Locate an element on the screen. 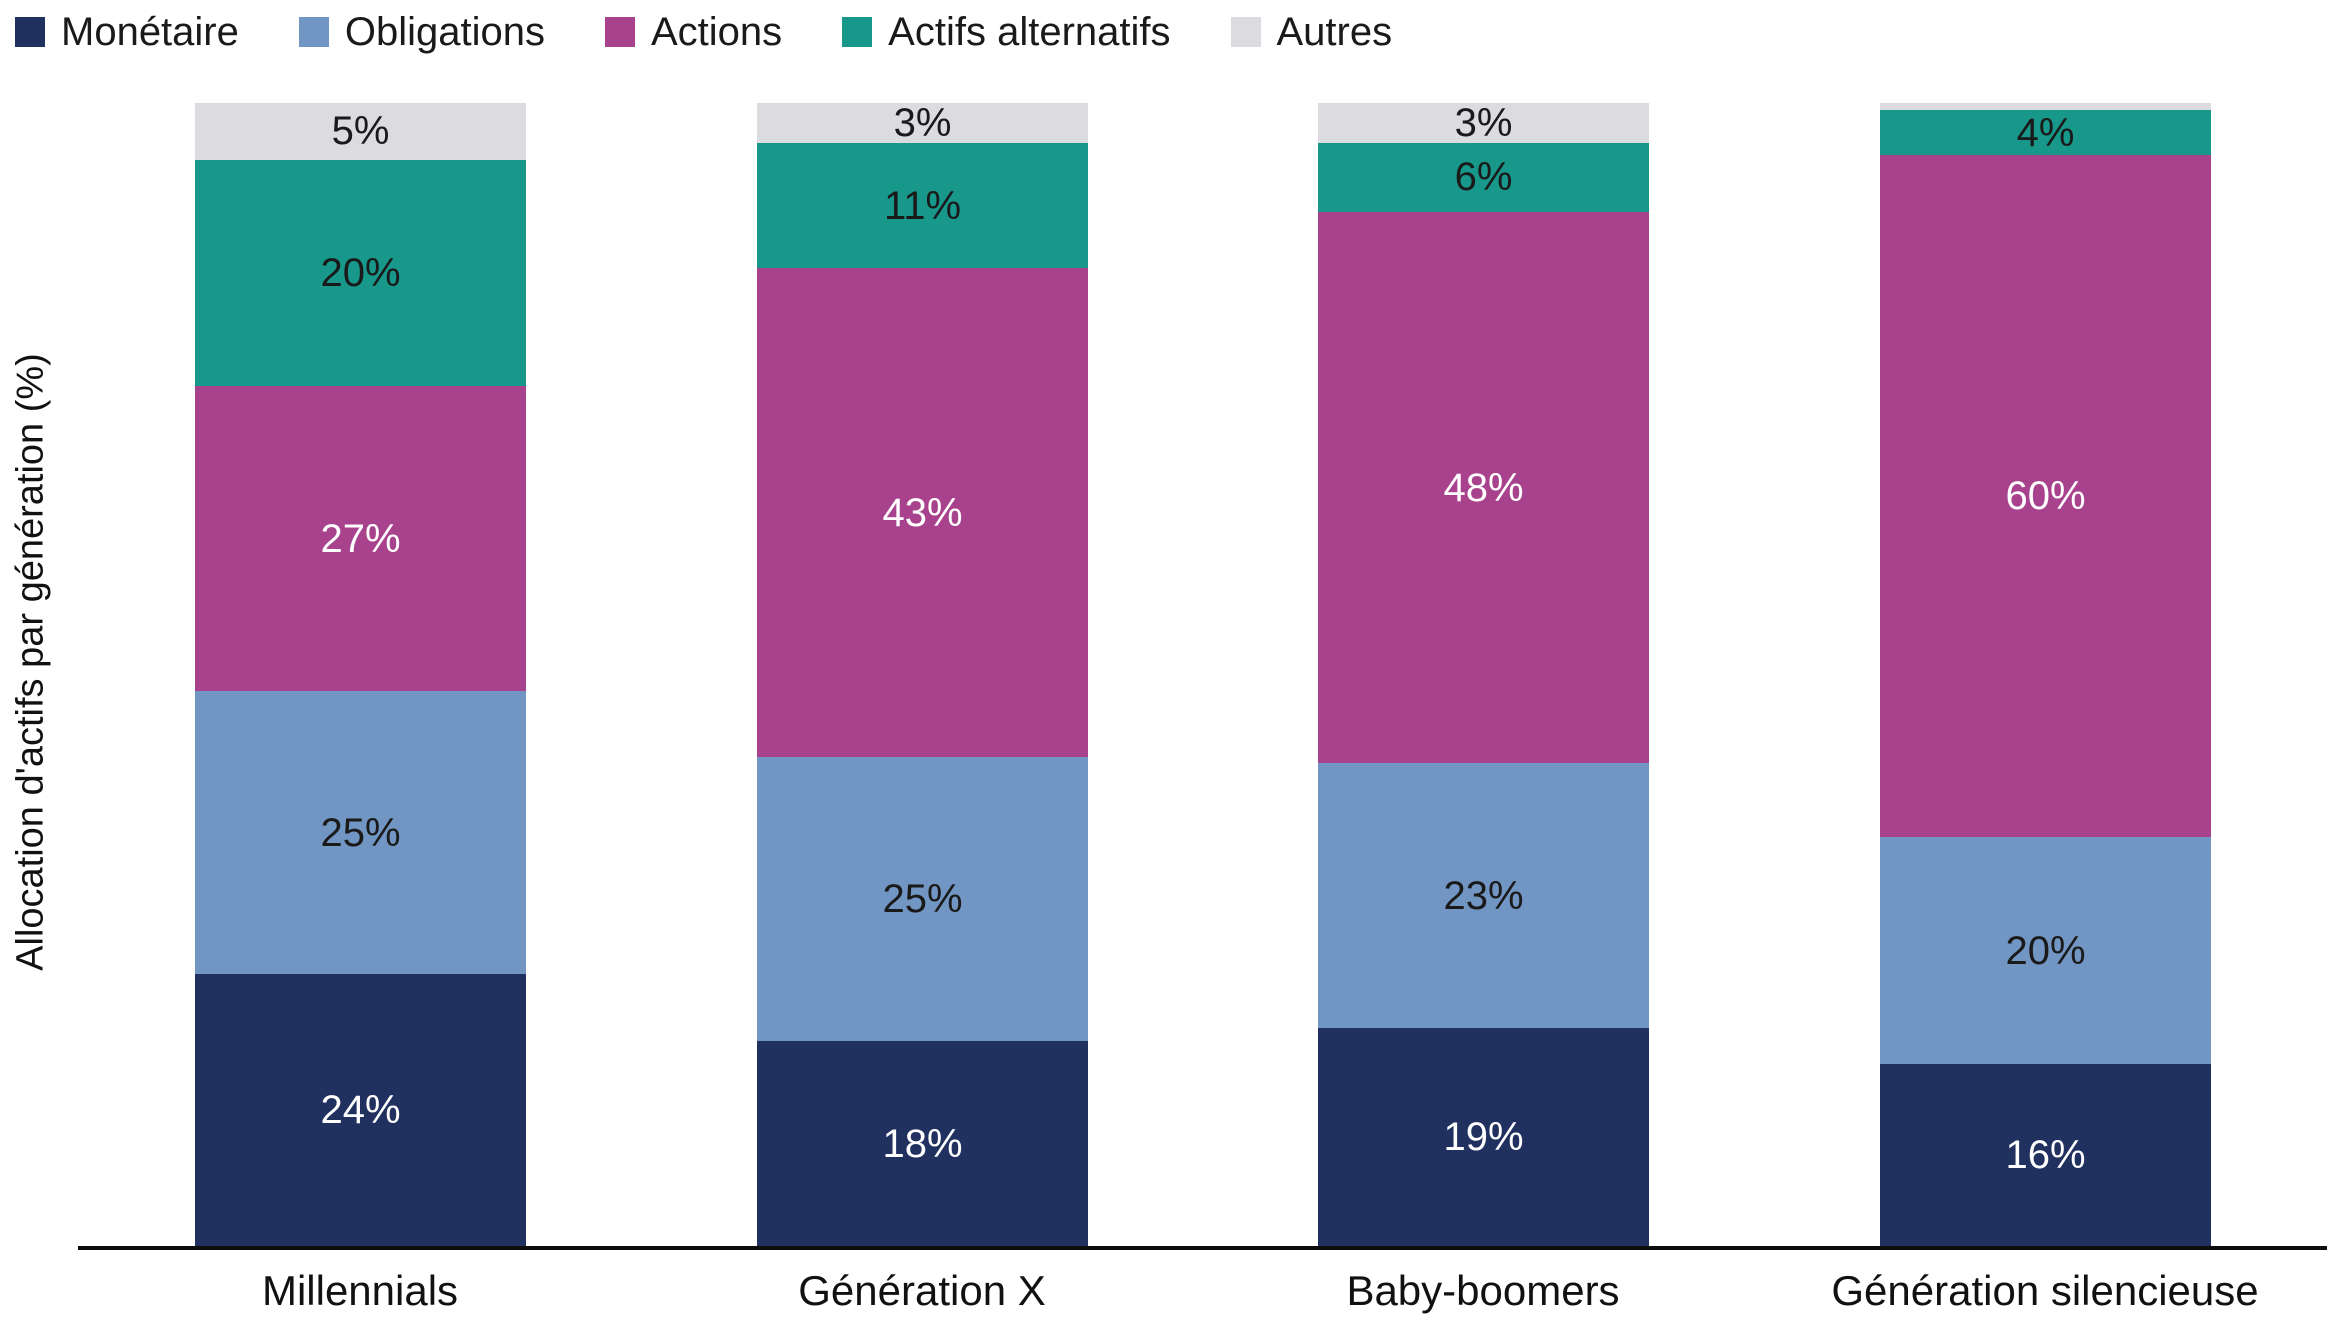 This screenshot has width=2340, height=1321. segment-value-label: 6% is located at coordinates (1483, 177).